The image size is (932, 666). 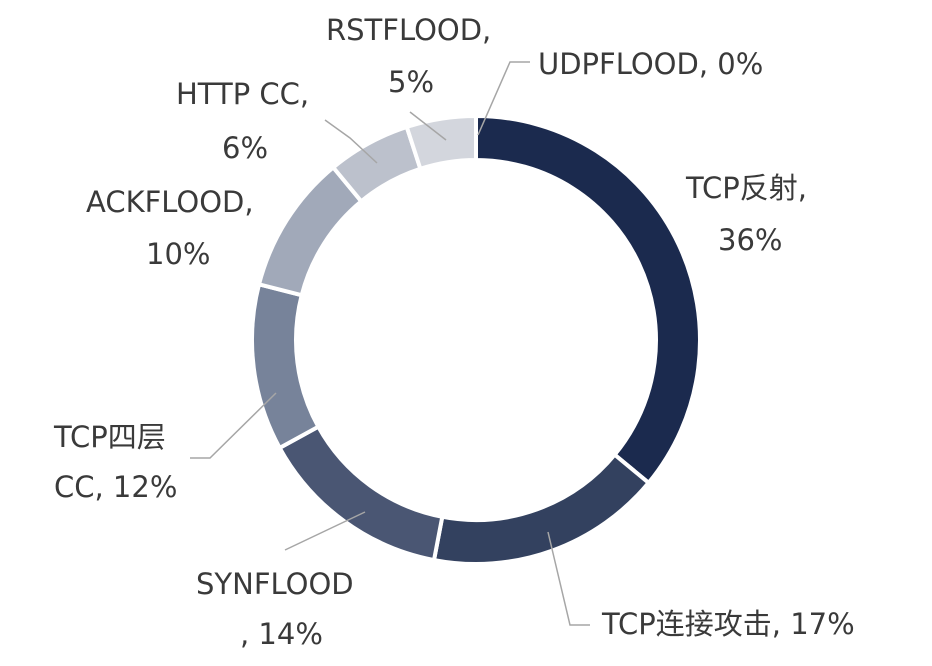 What do you see at coordinates (351, 141) in the screenshot?
I see `leader-line-http-cc` at bounding box center [351, 141].